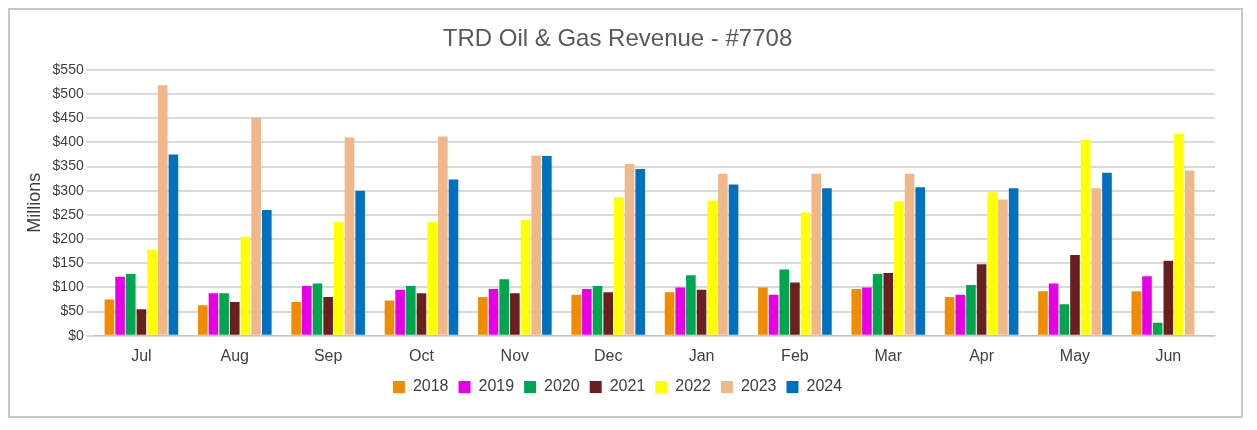 The image size is (1257, 430). What do you see at coordinates (795, 355) in the screenshot?
I see `x-tick-label: Feb` at bounding box center [795, 355].